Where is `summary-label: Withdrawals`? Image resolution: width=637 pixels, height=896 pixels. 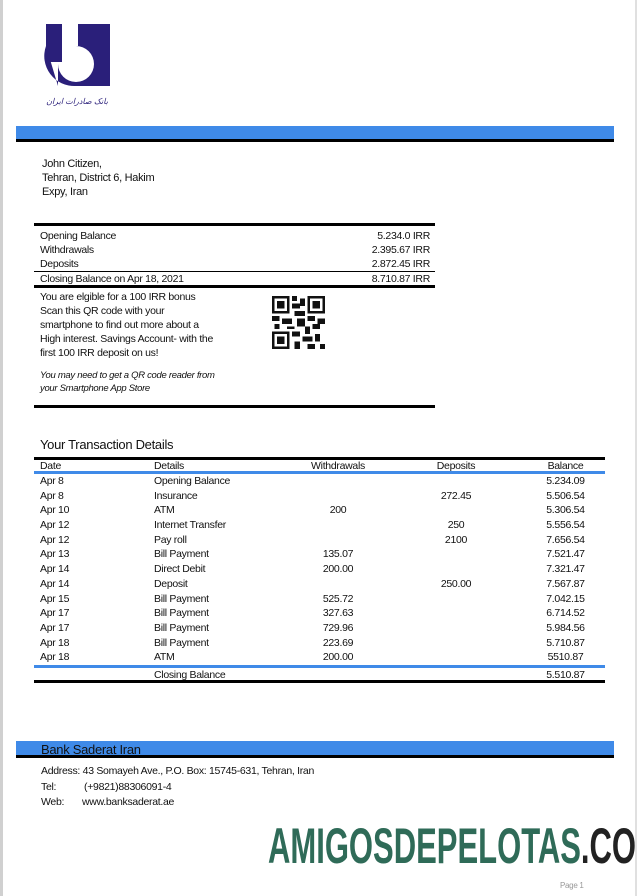
summary-label: Withdrawals is located at coordinates (67, 250).